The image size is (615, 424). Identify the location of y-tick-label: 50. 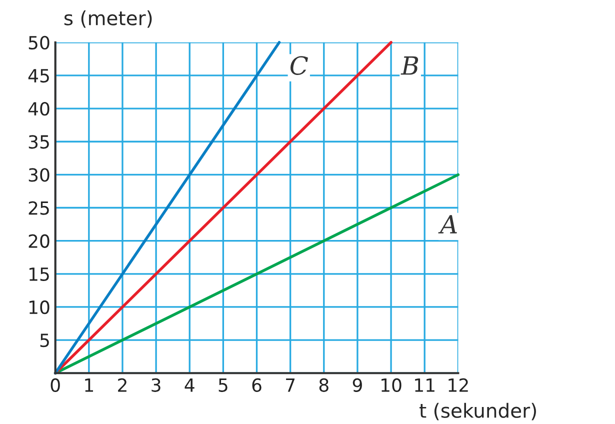
(39, 43).